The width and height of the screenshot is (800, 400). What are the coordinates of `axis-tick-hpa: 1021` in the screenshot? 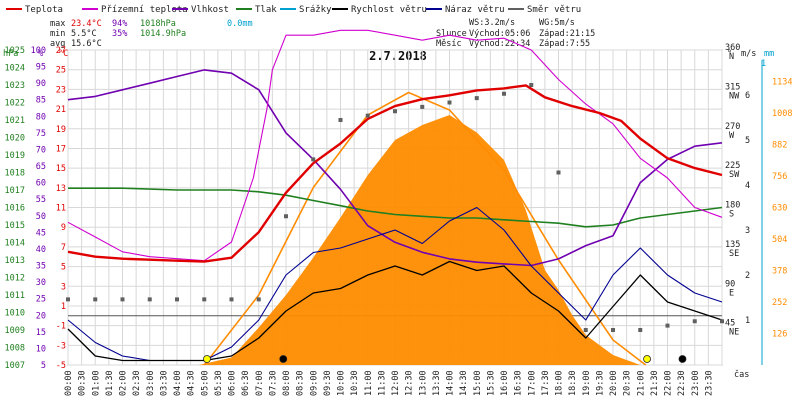 It's located at (15, 121).